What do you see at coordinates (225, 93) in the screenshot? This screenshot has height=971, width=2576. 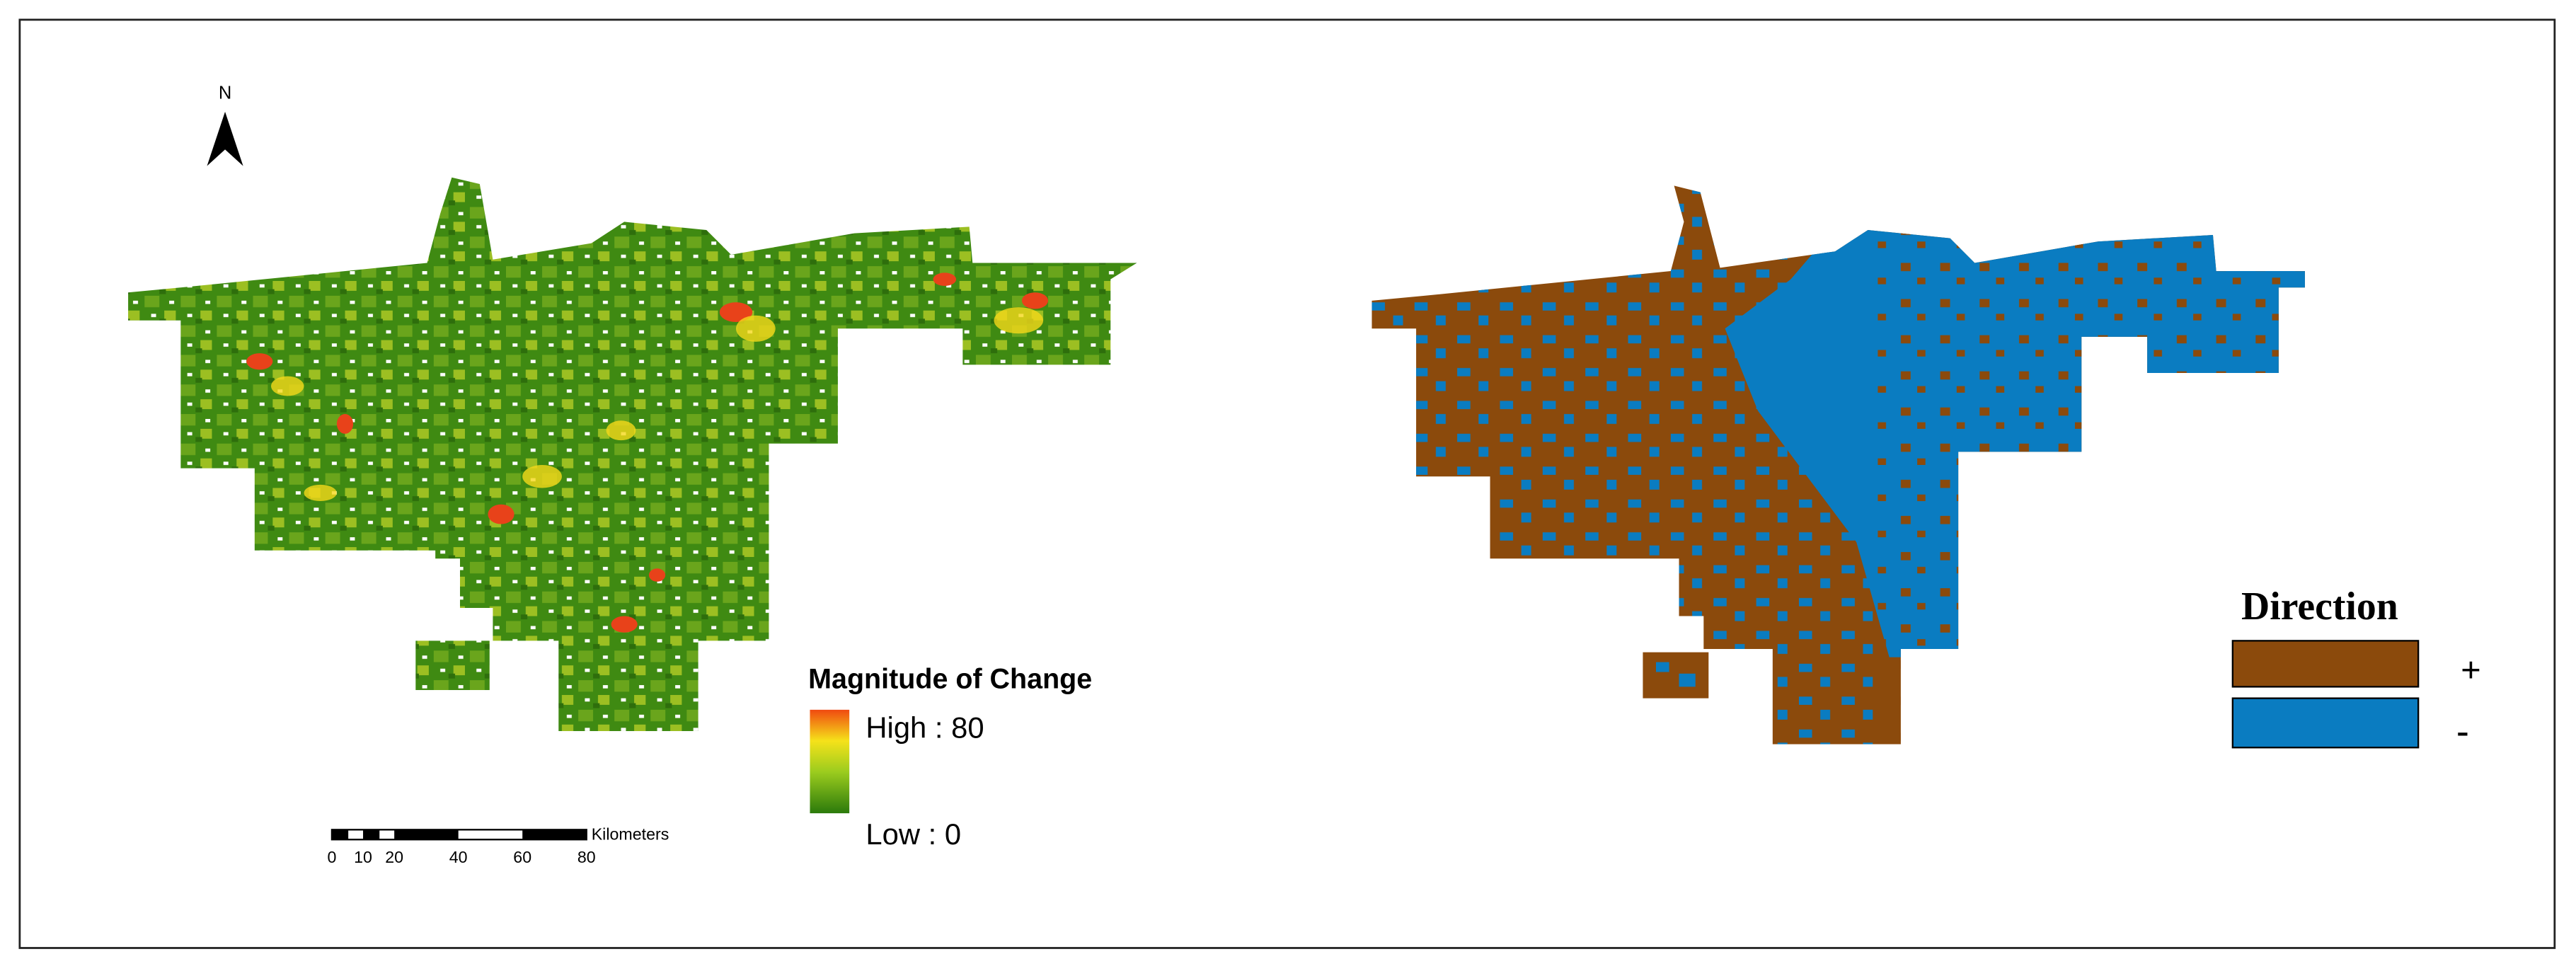 I see `north-label: N` at bounding box center [225, 93].